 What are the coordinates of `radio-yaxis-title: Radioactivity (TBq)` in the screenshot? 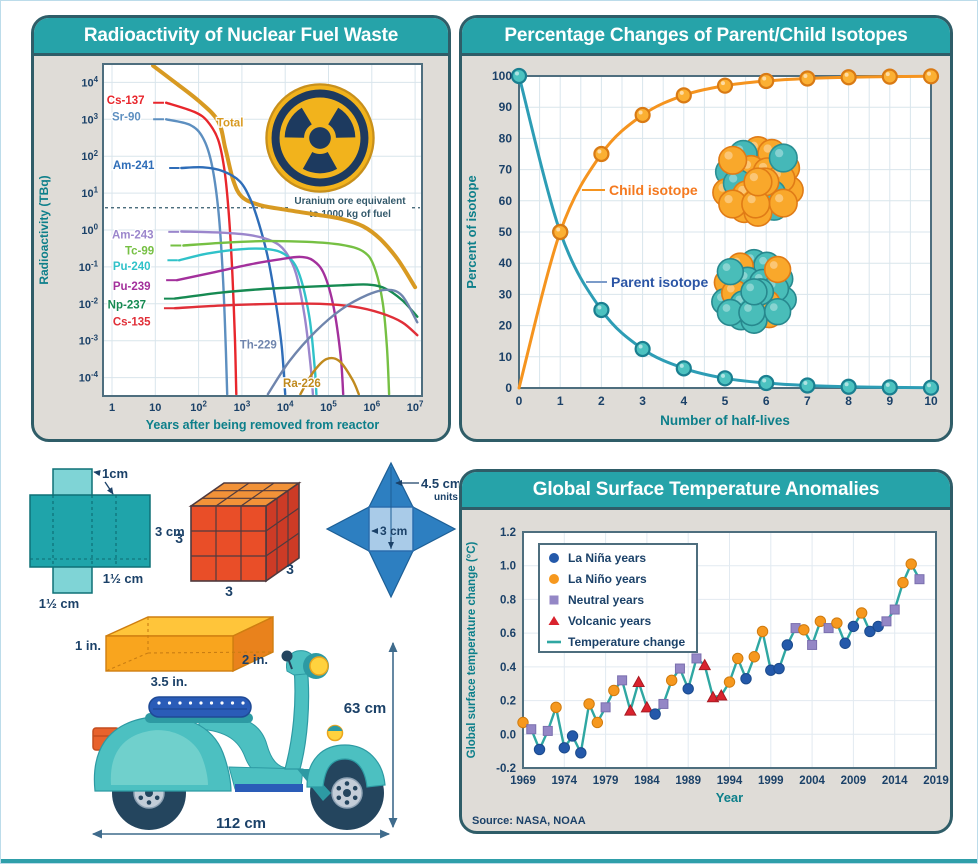 It's located at (44, 229).